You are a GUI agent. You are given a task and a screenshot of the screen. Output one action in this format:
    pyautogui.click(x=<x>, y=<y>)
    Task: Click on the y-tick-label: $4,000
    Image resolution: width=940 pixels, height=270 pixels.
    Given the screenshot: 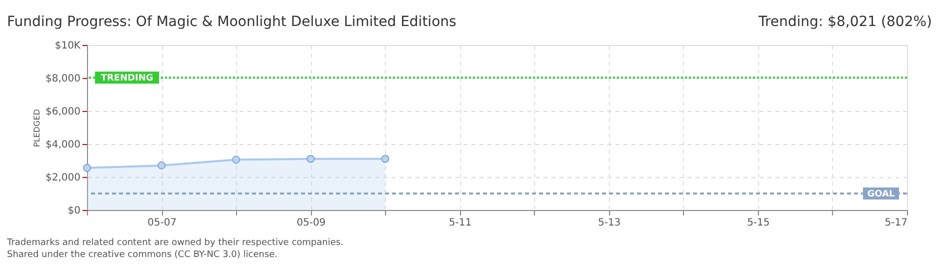 What is the action you would take?
    pyautogui.click(x=63, y=145)
    